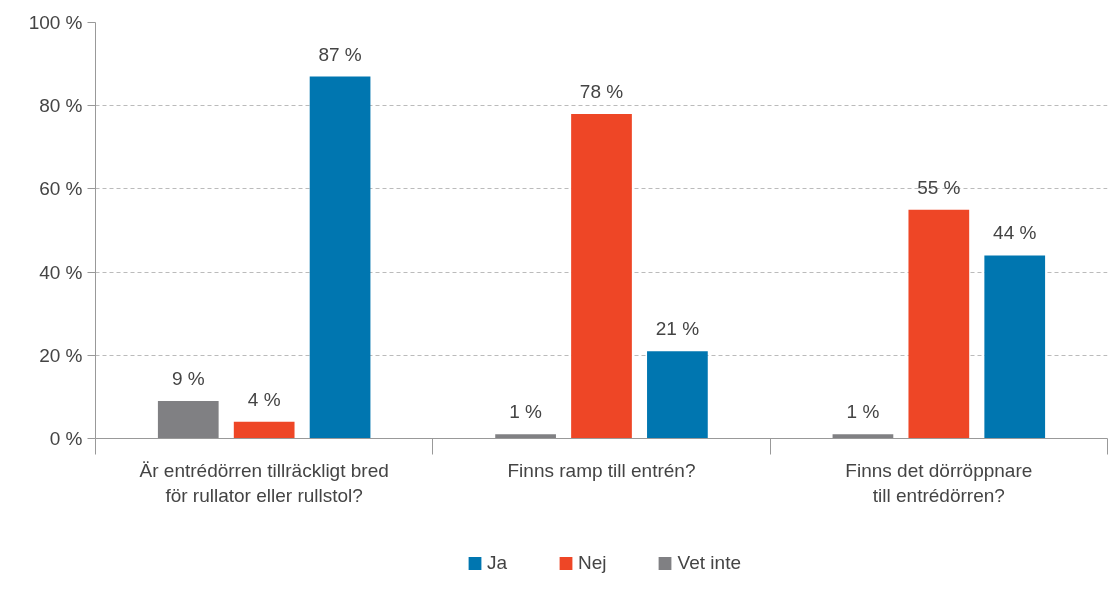 This screenshot has width=1114, height=610. Describe the element at coordinates (264, 482) in the screenshot. I see `x-tick-label: Är entrédörren tillräckligt bred för rullator eller rullstol?` at that location.